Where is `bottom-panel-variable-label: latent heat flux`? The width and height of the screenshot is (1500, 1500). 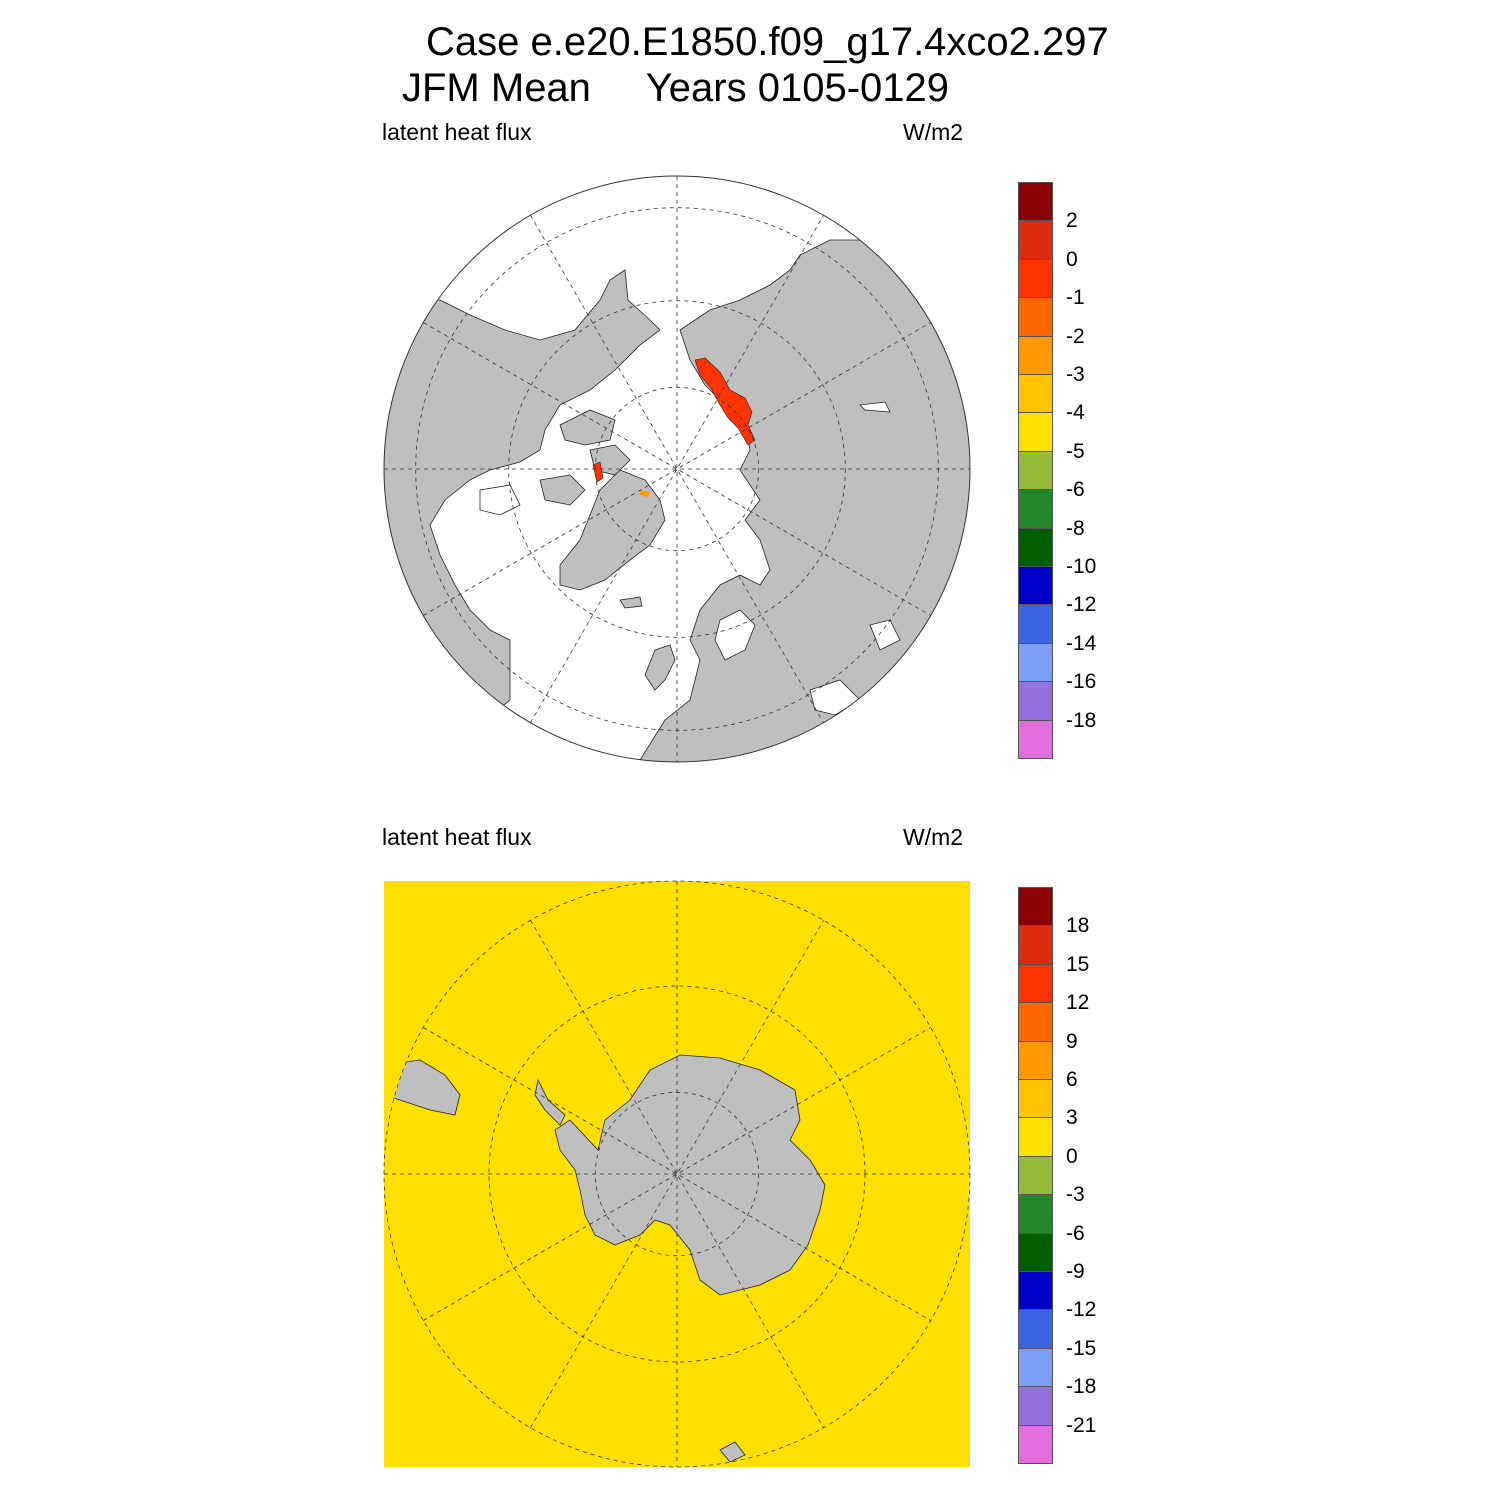
bottom-panel-variable-label: latent heat flux is located at coordinates (457, 837).